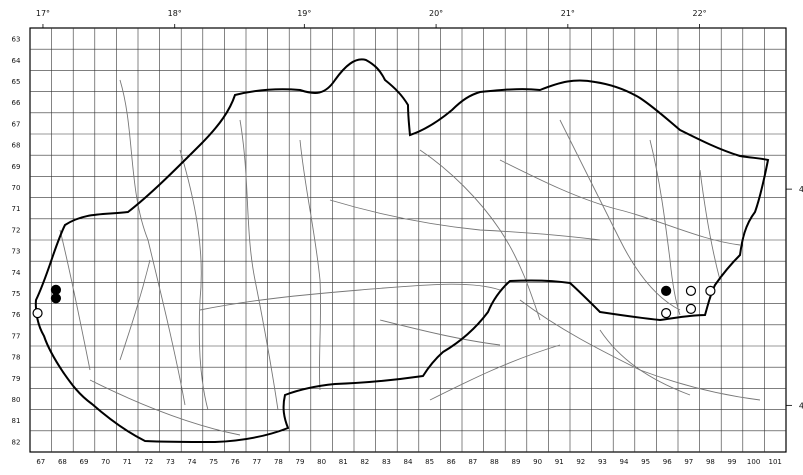 The height and width of the screenshot is (475, 803). What do you see at coordinates (148, 462) in the screenshot?
I see `column-label: 72` at bounding box center [148, 462].